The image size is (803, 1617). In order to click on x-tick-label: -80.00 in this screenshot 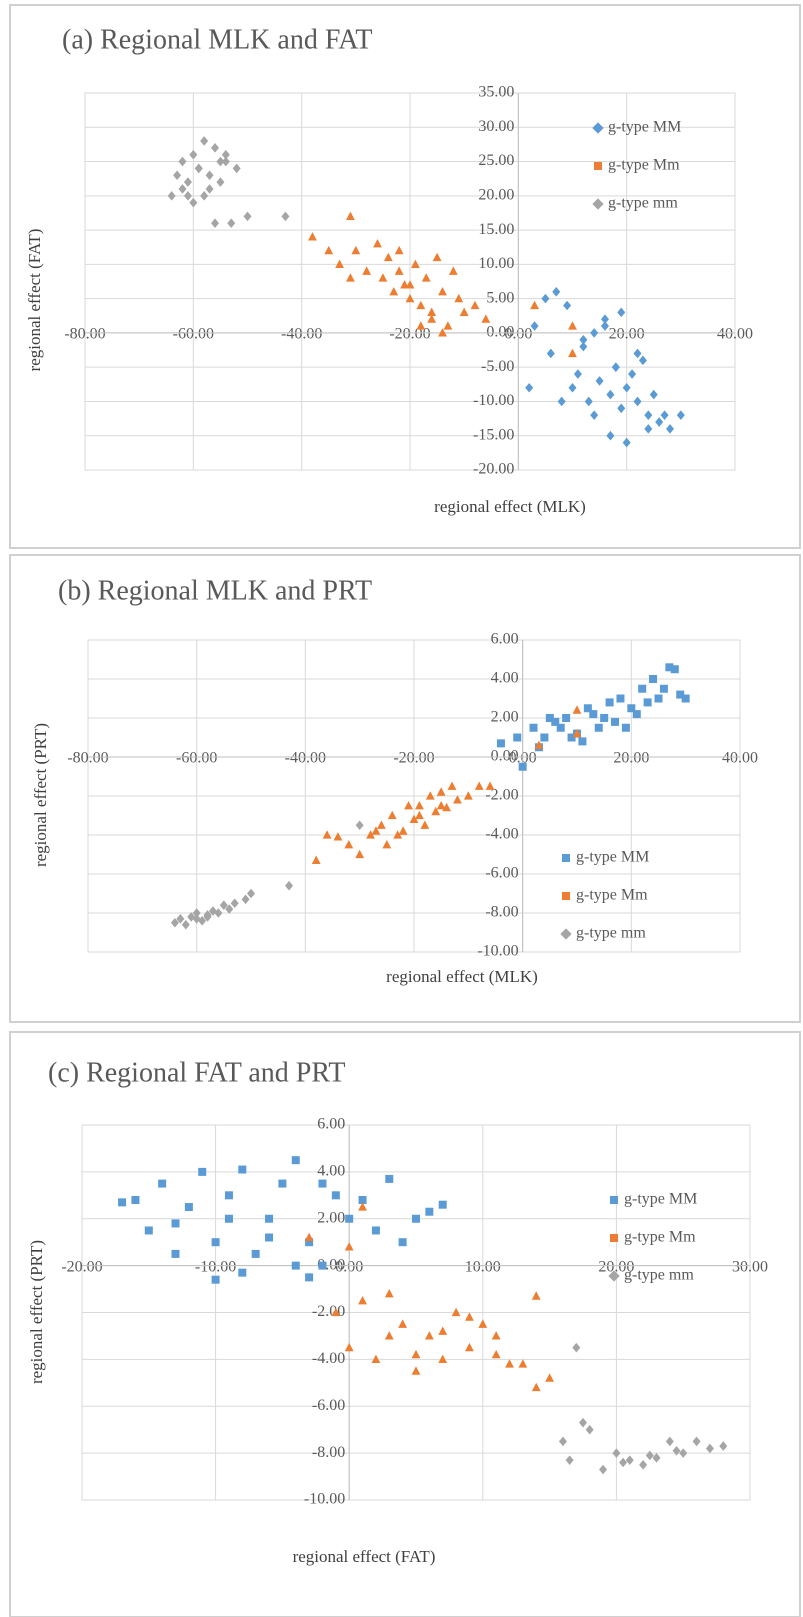, I will do `click(84, 334)`.